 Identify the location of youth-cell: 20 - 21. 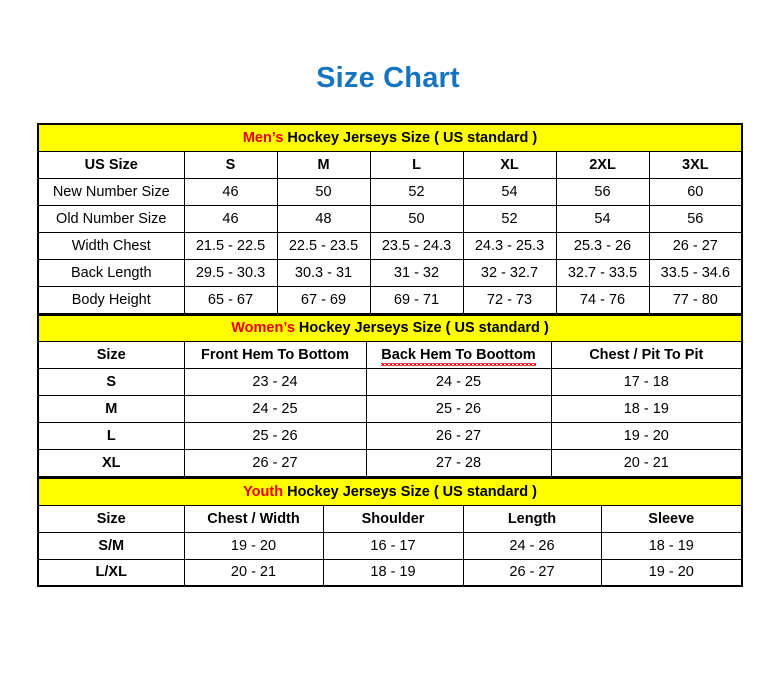
(253, 572).